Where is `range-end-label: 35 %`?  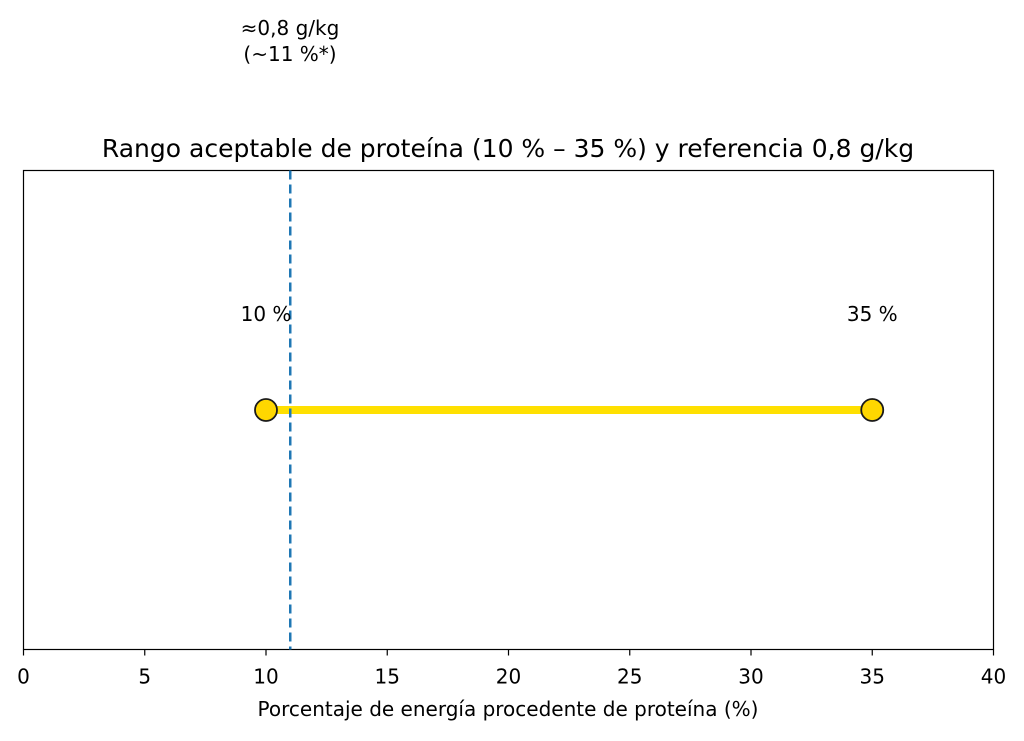 range-end-label: 35 % is located at coordinates (872, 314).